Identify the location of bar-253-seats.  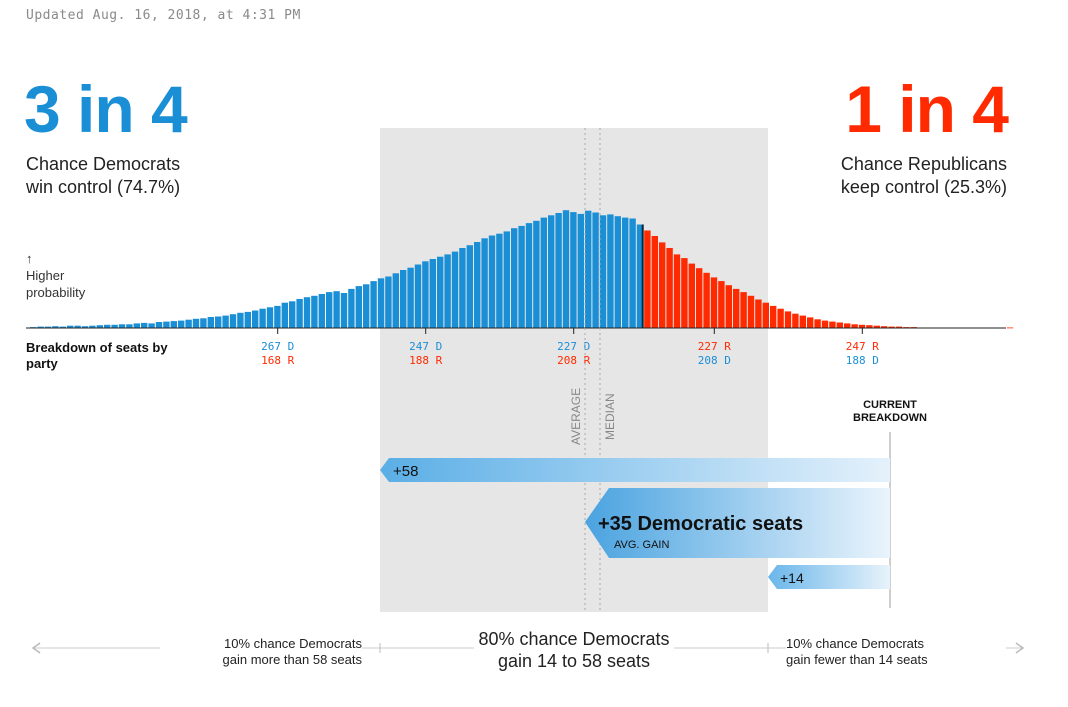
(381, 303).